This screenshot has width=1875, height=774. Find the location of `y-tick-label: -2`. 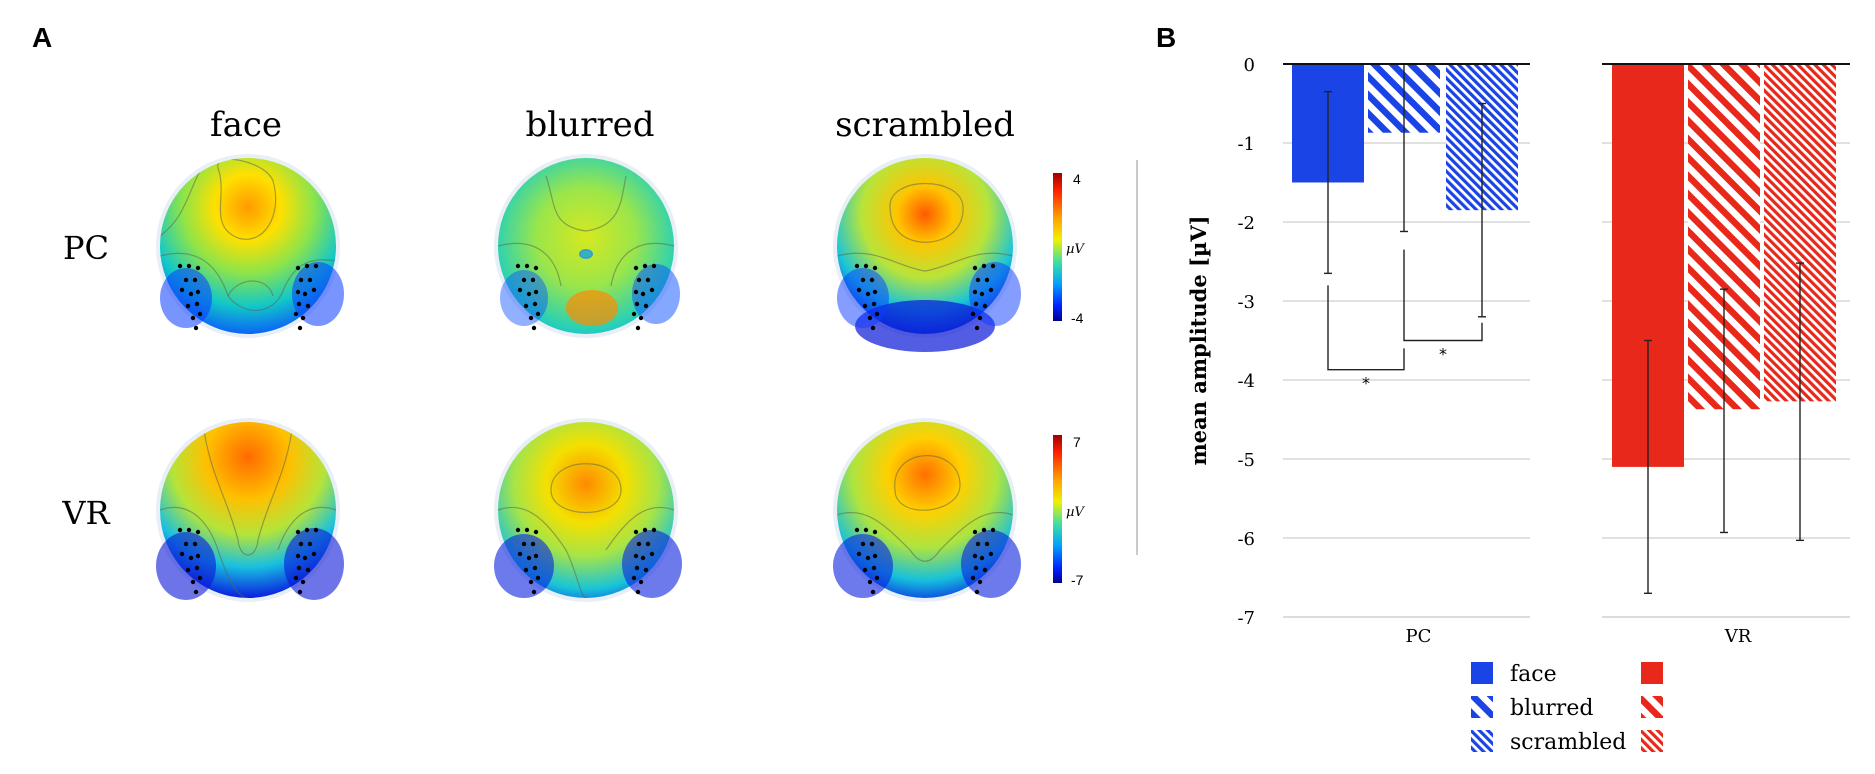

y-tick-label: -2 is located at coordinates (1246, 223).